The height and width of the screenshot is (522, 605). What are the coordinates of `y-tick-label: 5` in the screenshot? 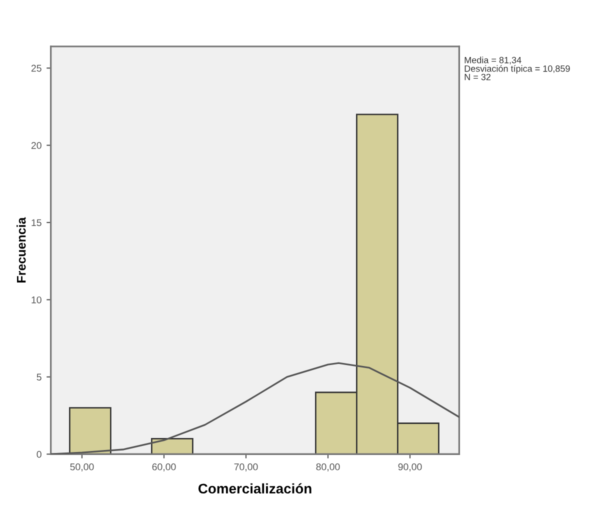 It's located at (39, 377).